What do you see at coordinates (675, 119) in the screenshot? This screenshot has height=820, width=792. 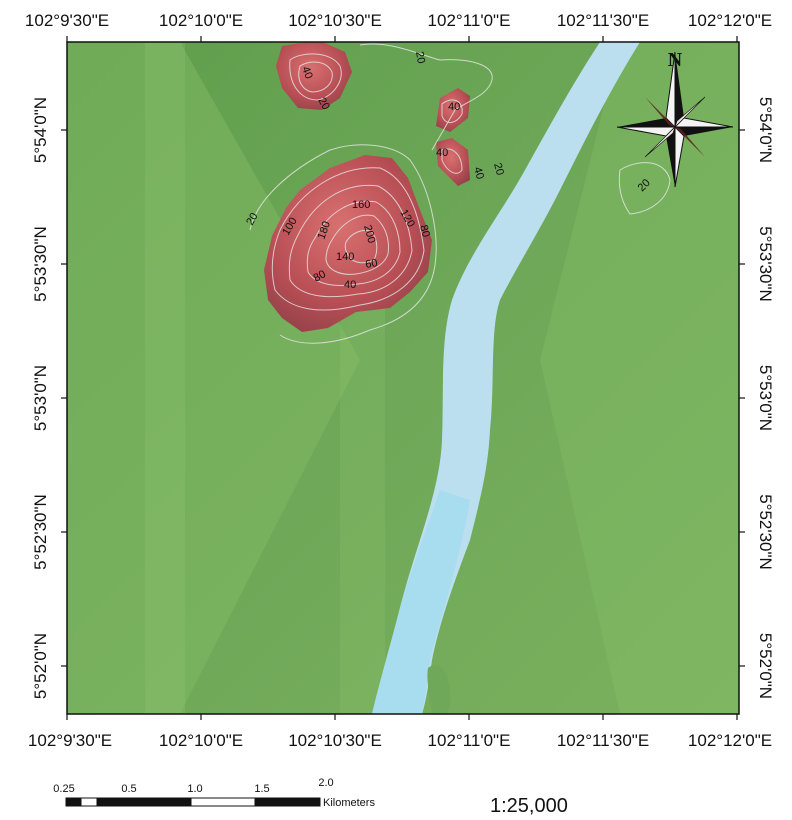 I see `compass-rose-icon` at bounding box center [675, 119].